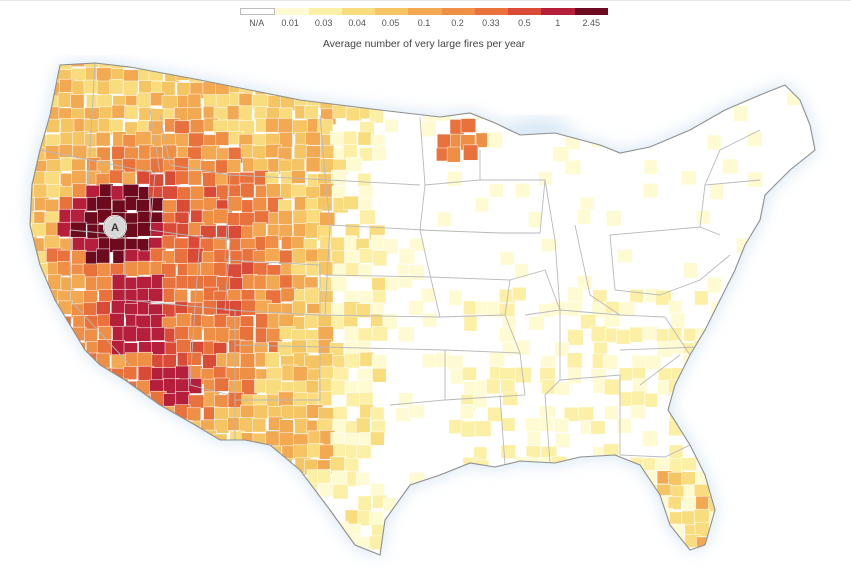  Describe the element at coordinates (558, 23) in the screenshot. I see `legend-tick-label: 1` at that location.